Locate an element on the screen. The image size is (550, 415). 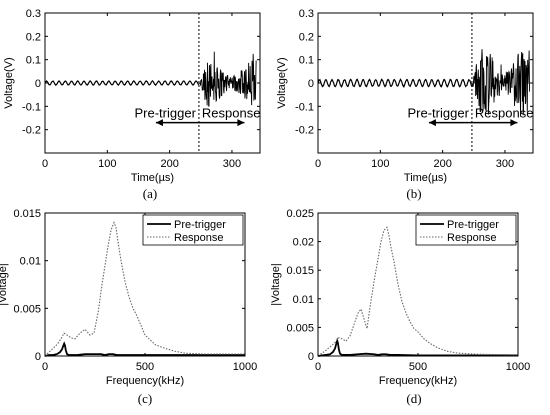
panel-b-caption: (b) is located at coordinates (413, 193).